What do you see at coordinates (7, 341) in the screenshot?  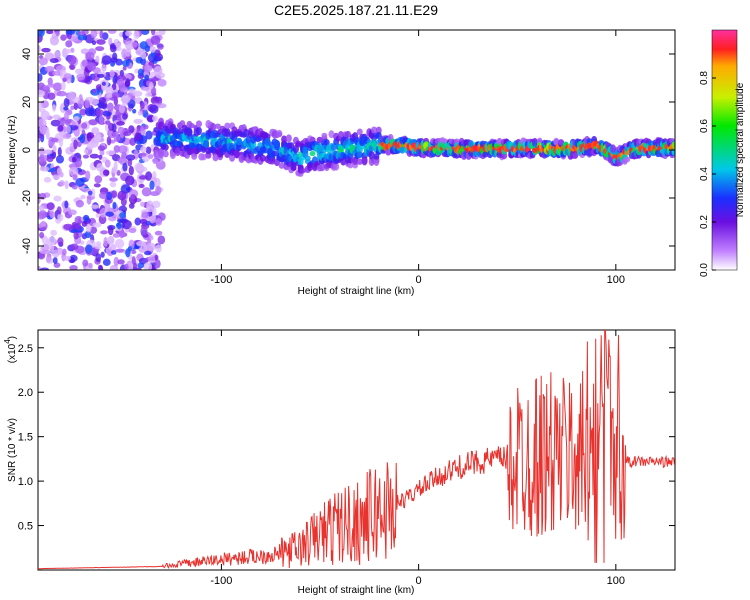 I see `snr-multiplier-exponent: 4` at bounding box center [7, 341].